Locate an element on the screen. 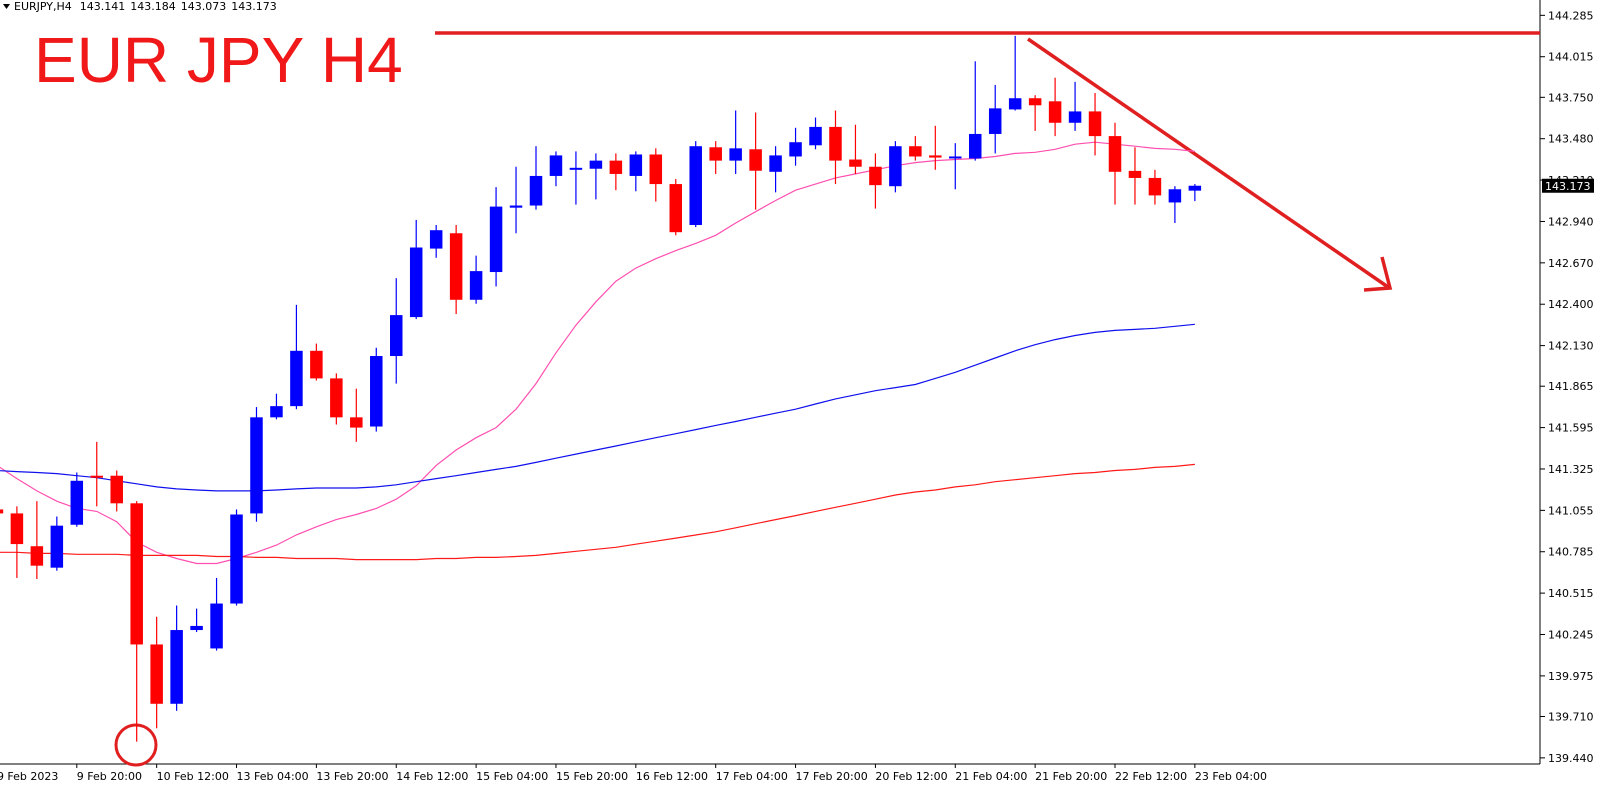 The width and height of the screenshot is (1603, 789). y-tick-label: 142.940 is located at coordinates (1571, 221).